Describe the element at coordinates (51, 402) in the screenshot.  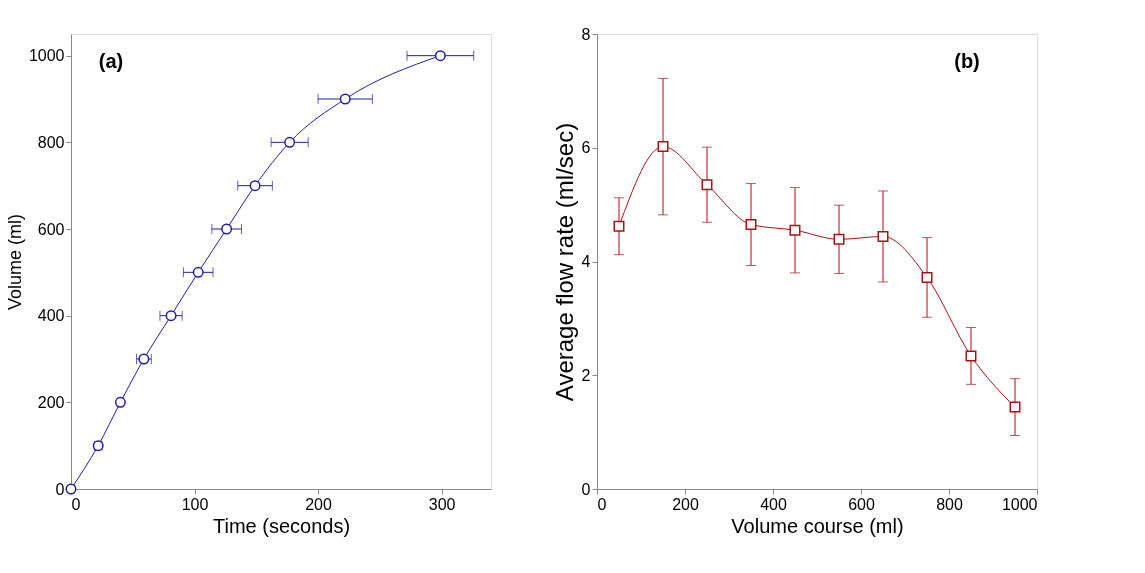
I see `y-tick-label: 200` at that location.